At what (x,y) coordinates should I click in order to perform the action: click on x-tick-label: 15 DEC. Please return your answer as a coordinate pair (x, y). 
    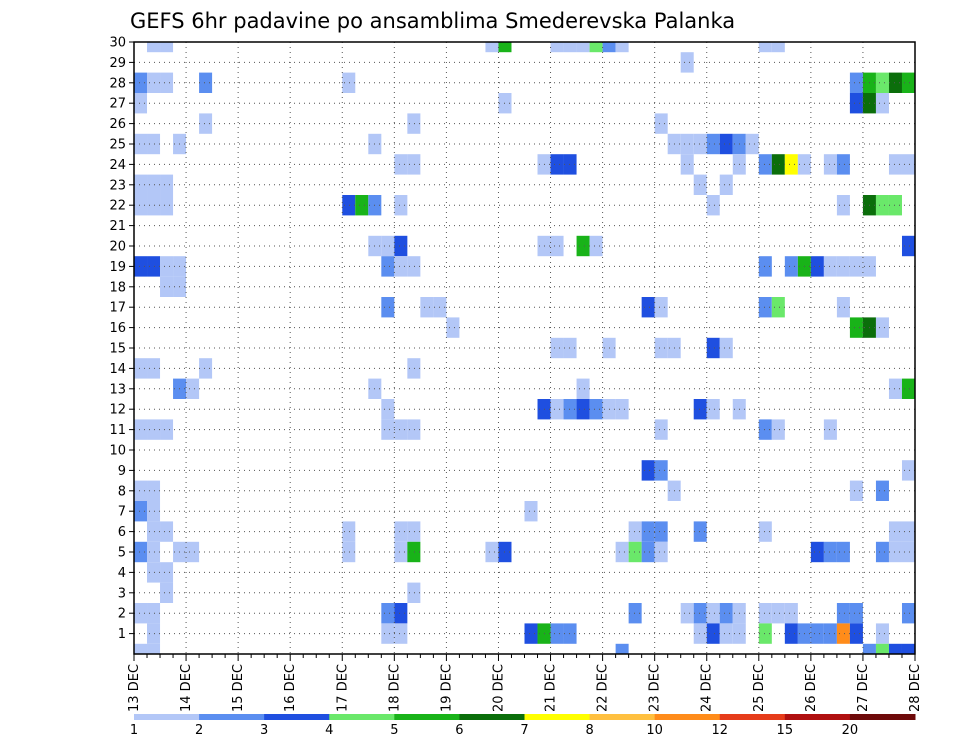
    Looking at the image, I should click on (238, 688).